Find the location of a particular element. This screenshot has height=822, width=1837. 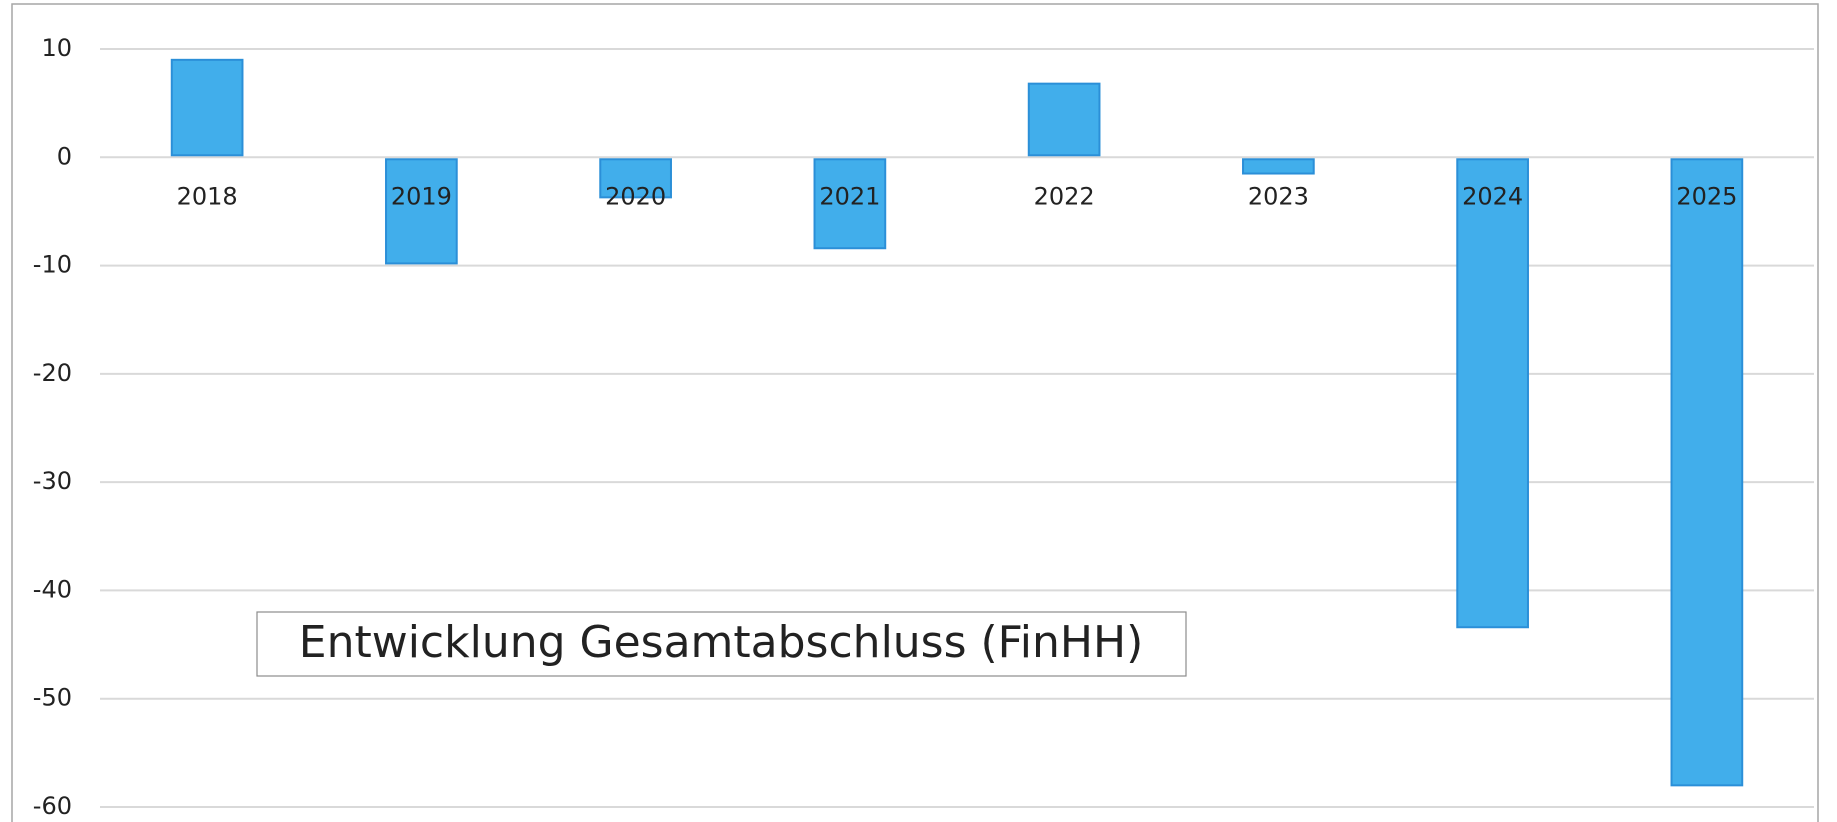

y-tick-label: -50 is located at coordinates (52, 698).